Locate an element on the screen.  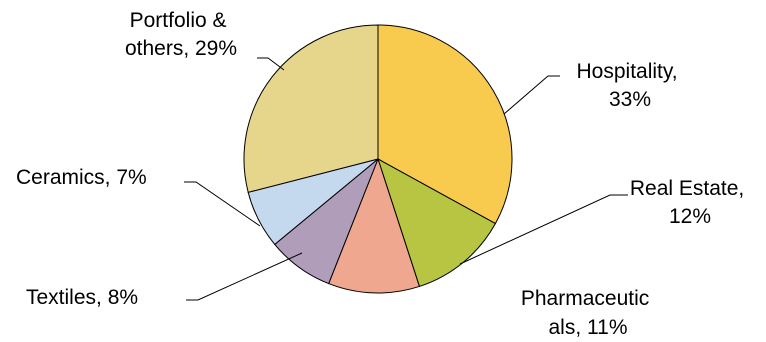
pie-slice-hospitality is located at coordinates (445, 124).